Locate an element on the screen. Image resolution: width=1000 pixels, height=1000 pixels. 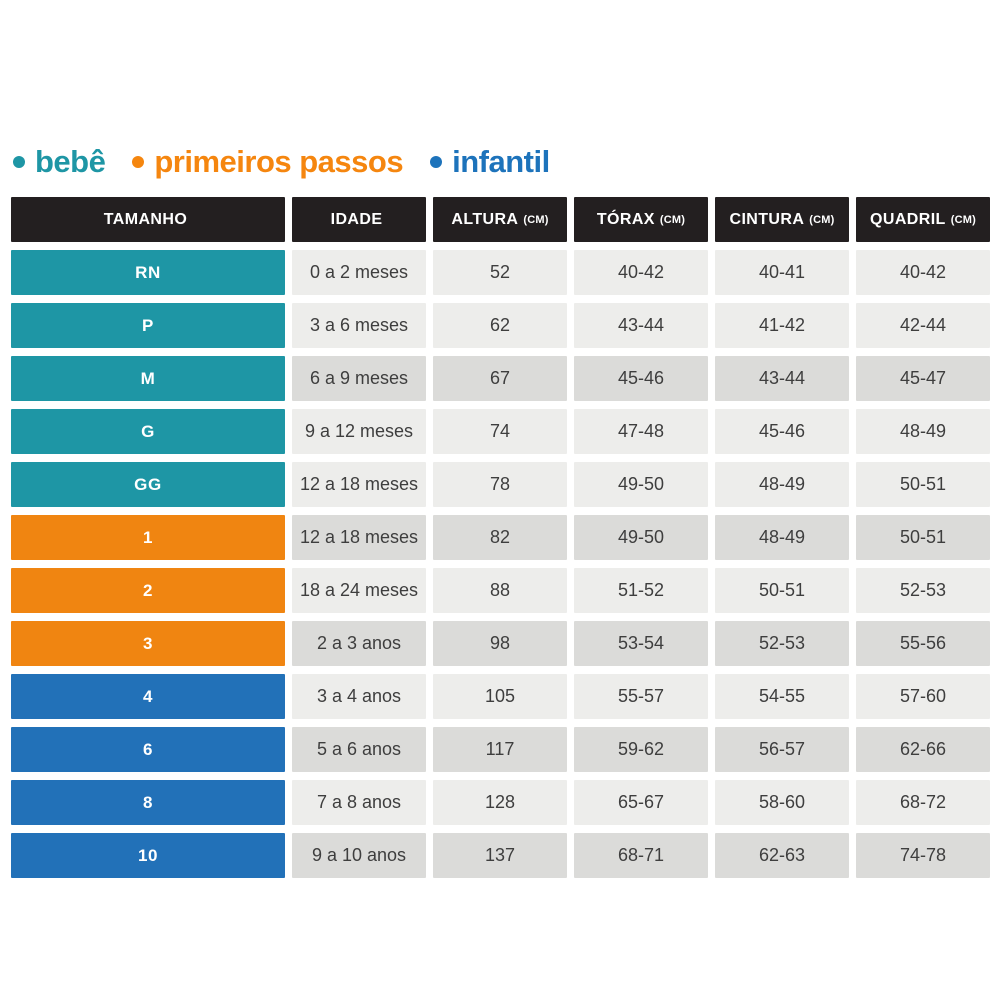
header-label: CINTURA is located at coordinates (767, 219).